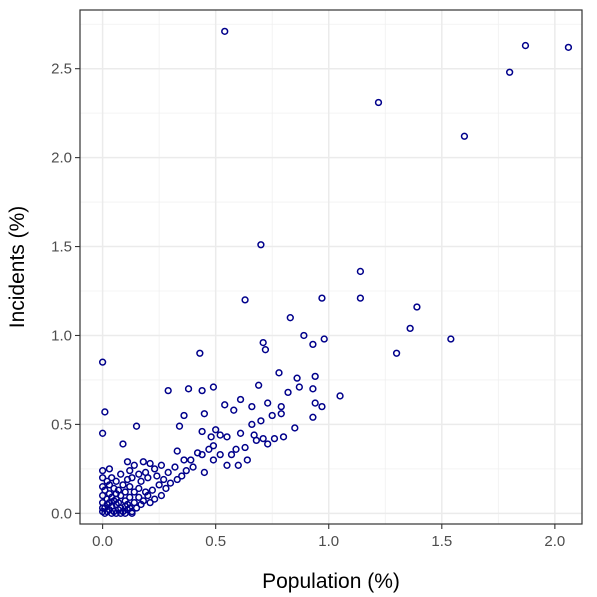  I want to click on x-tick-label: 0.5, so click(215, 541).